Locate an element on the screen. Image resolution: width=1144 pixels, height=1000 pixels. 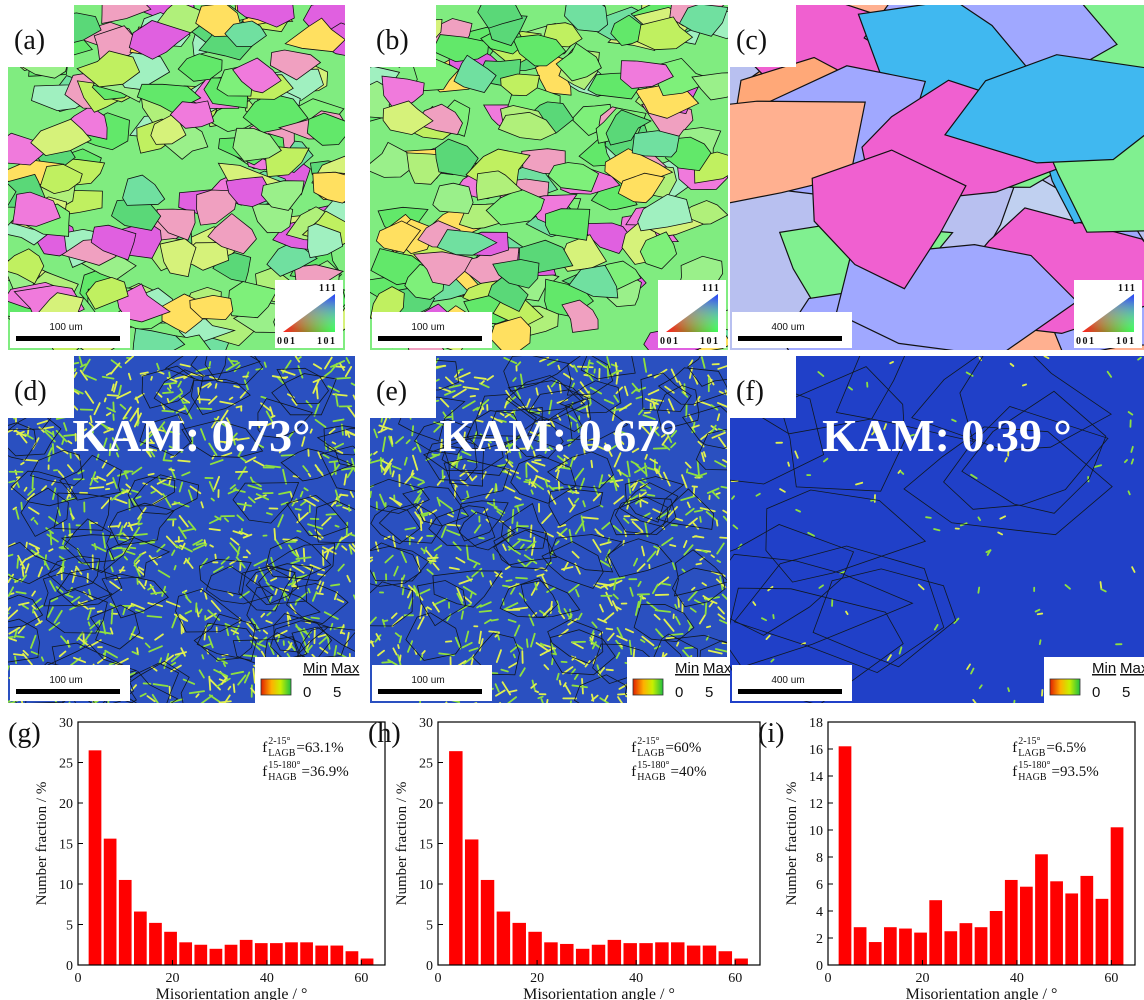
map-image is located at coordinates (937, 529).